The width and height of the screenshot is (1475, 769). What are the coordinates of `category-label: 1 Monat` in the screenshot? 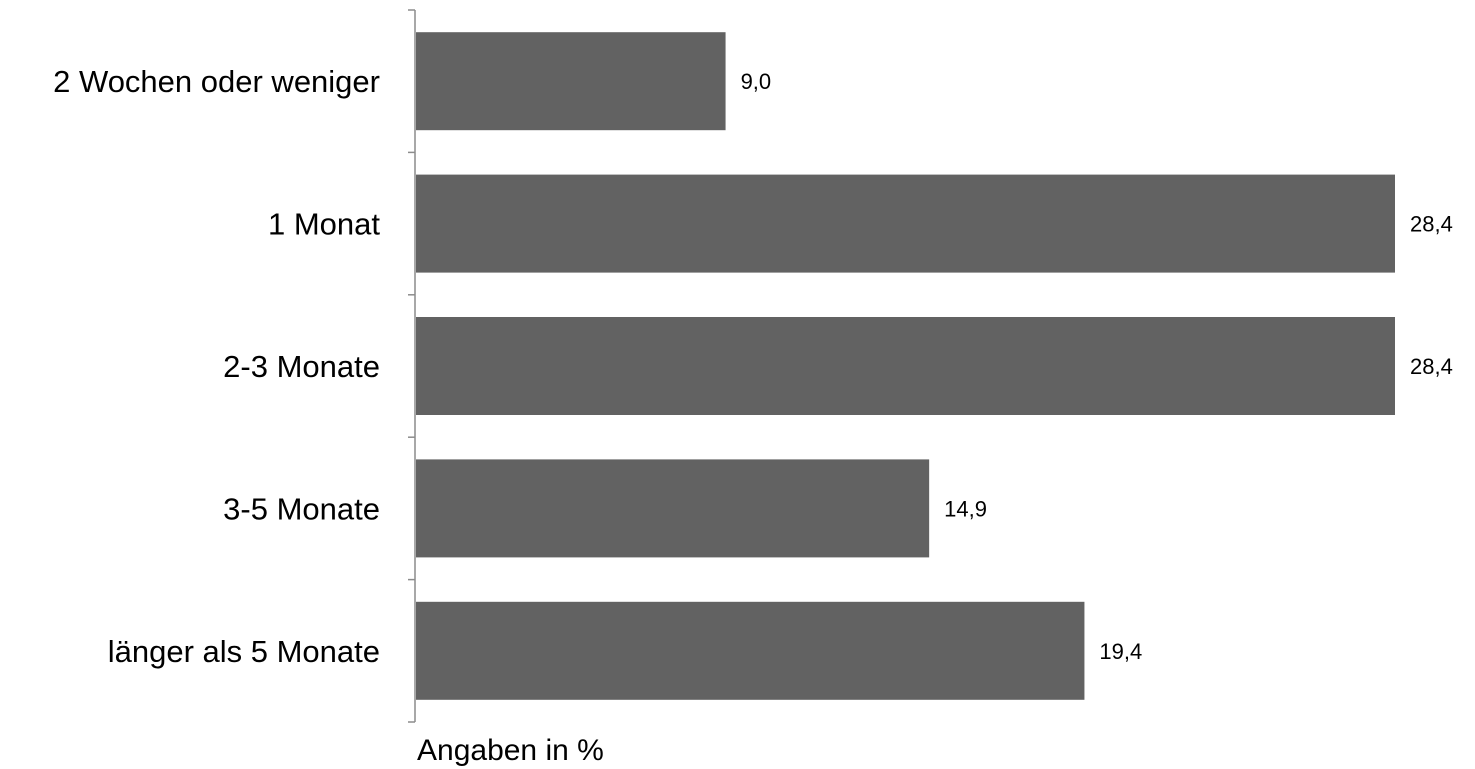 It's located at (324, 224).